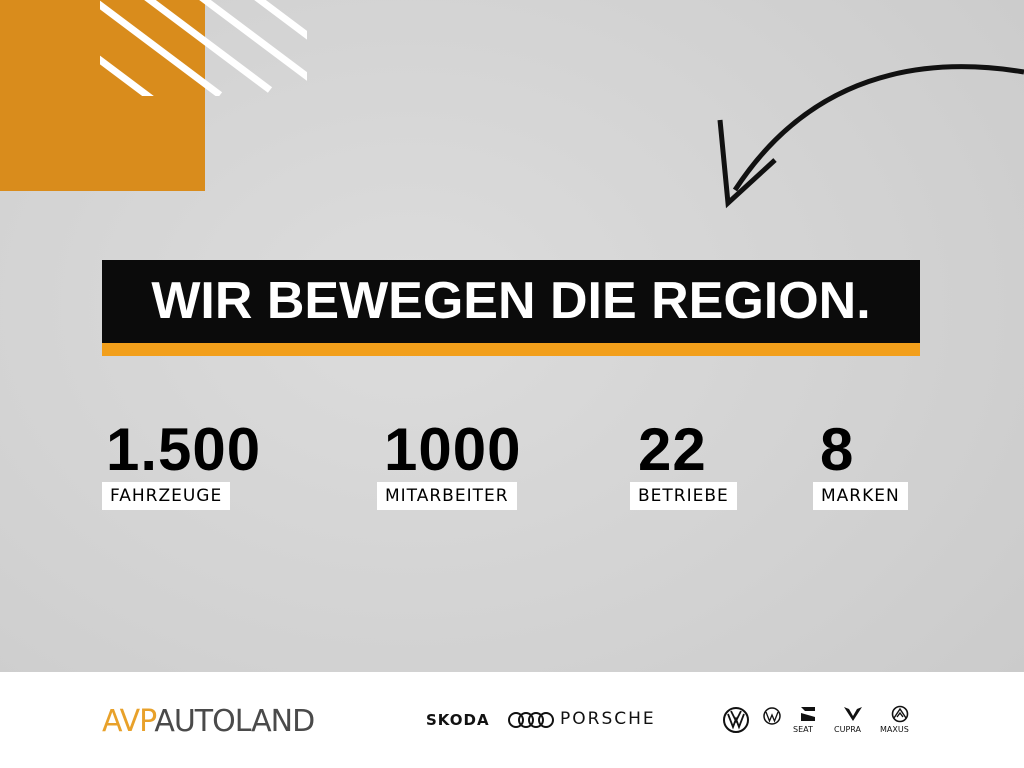 The width and height of the screenshot is (1024, 768). I want to click on stat-value: 1000, so click(453, 449).